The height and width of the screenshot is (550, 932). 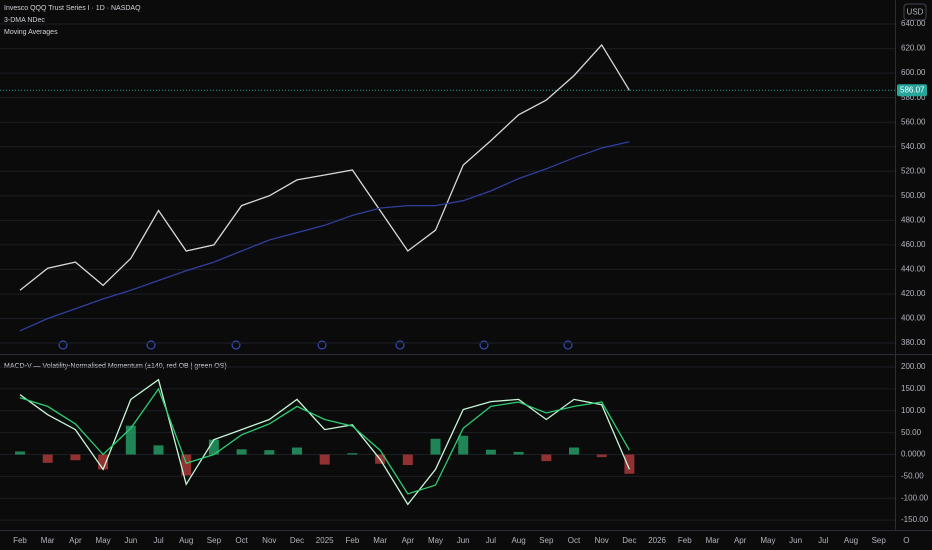 I want to click on y-tick-label: 560.00, so click(x=913, y=121).